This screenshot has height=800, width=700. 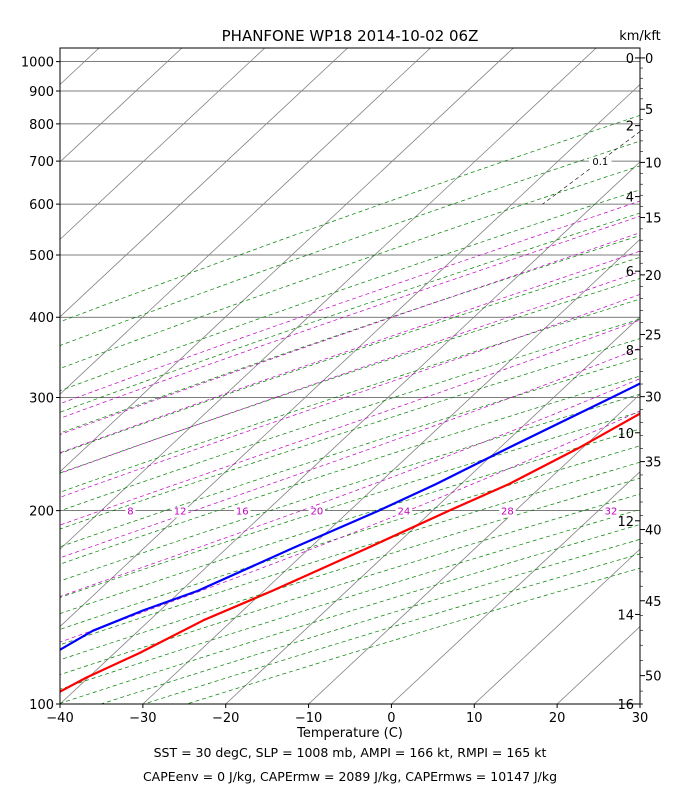 What do you see at coordinates (391, 718) in the screenshot?
I see `temp-tick-label: 0` at bounding box center [391, 718].